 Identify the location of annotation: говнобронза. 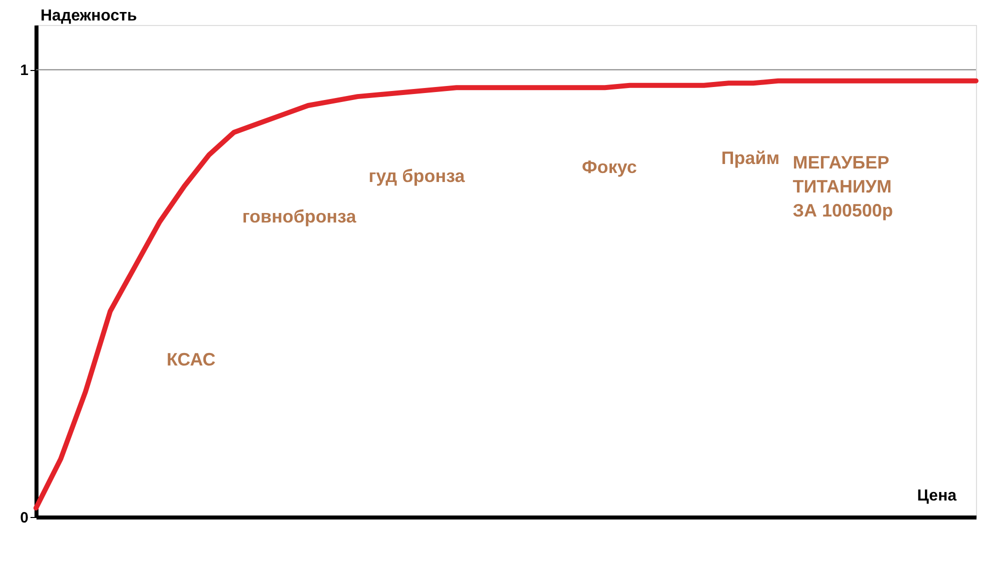
(300, 216).